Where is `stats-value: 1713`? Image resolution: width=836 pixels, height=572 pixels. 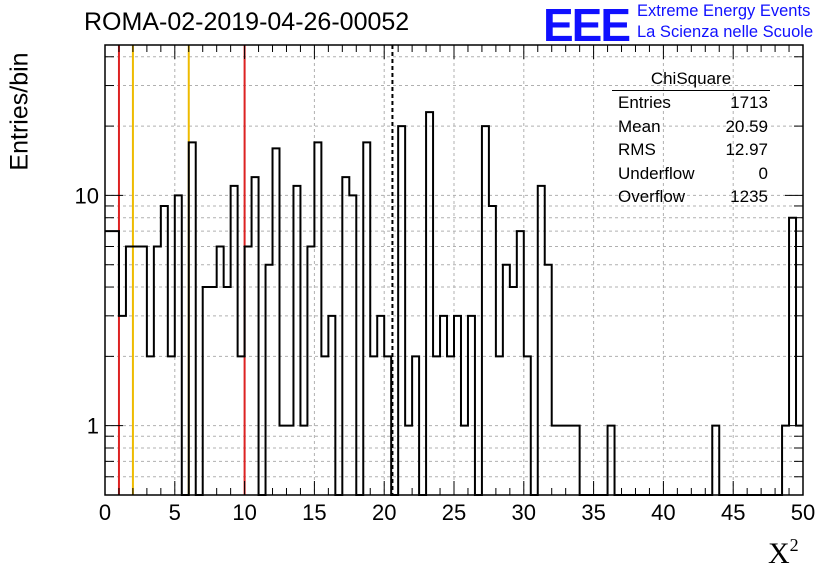
stats-value: 1713 is located at coordinates (749, 102).